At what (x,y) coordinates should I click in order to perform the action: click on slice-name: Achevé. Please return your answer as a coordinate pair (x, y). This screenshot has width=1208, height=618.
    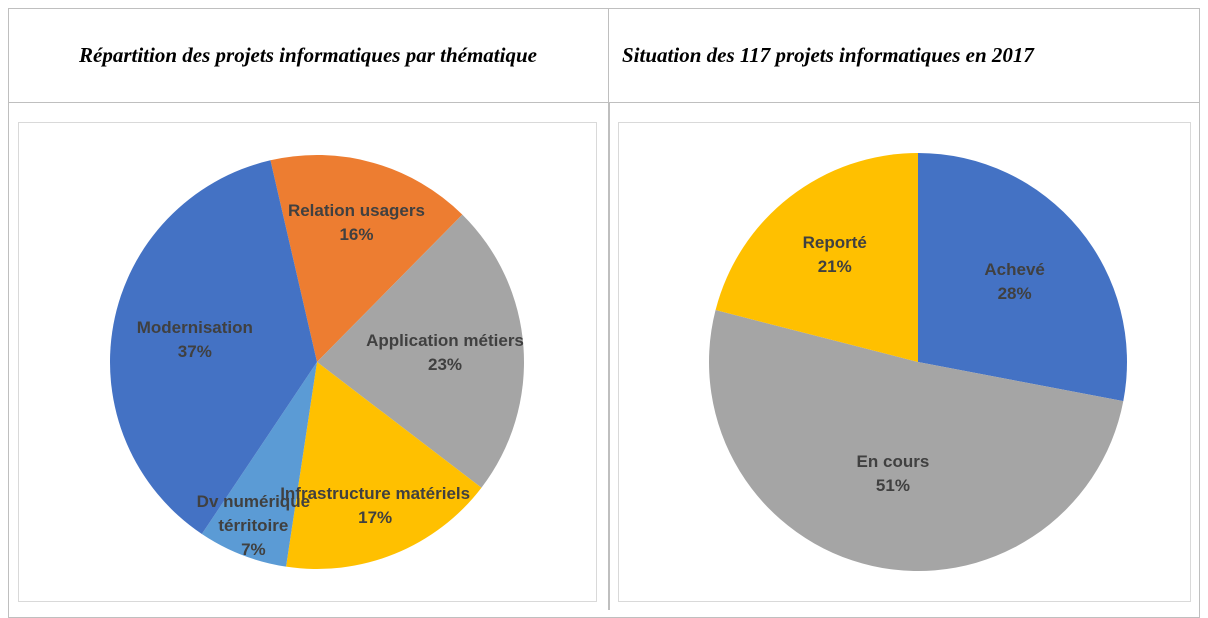
    Looking at the image, I should click on (1014, 270).